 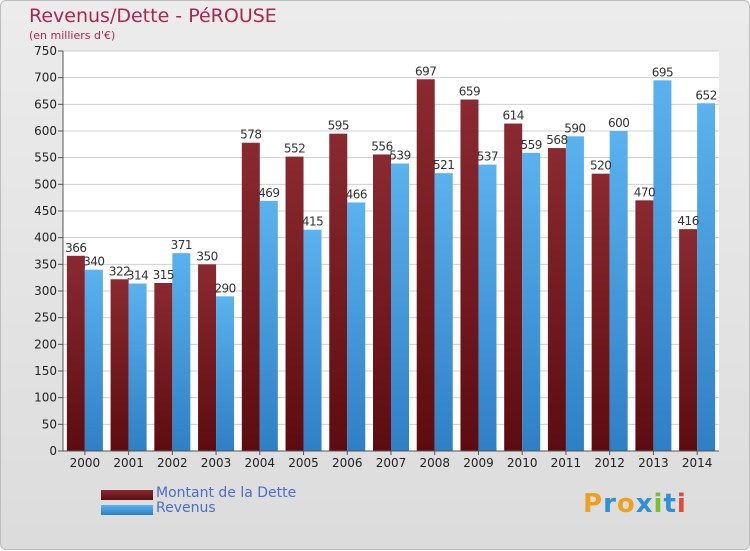 What do you see at coordinates (522, 463) in the screenshot?
I see `x-tick-label: 2010` at bounding box center [522, 463].